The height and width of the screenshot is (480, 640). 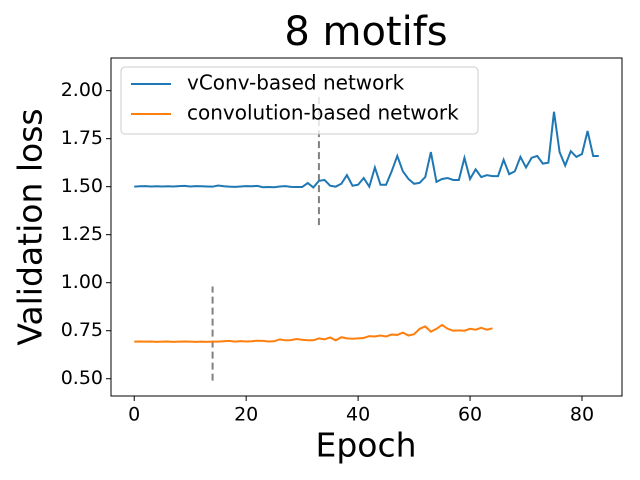 What do you see at coordinates (82, 90) in the screenshot?
I see `y-tick-label: 2.00` at bounding box center [82, 90].